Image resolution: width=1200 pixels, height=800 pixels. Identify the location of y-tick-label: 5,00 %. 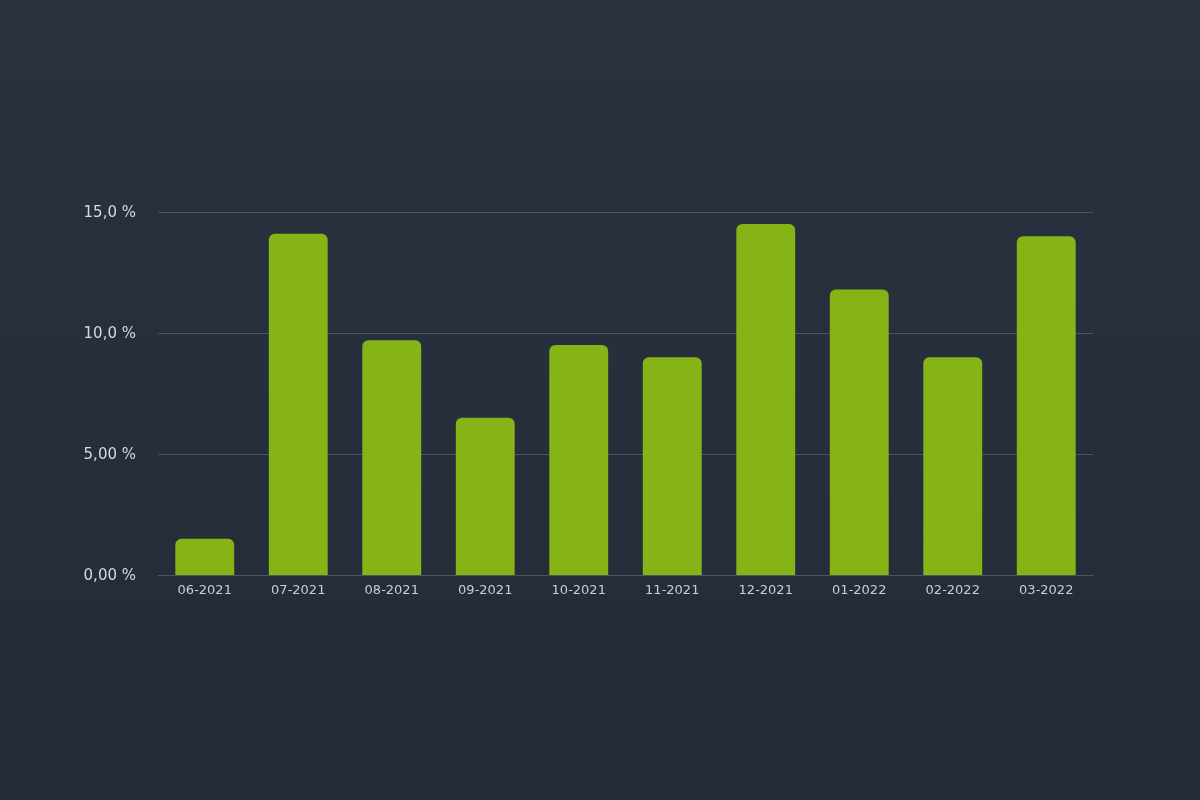
(109, 454).